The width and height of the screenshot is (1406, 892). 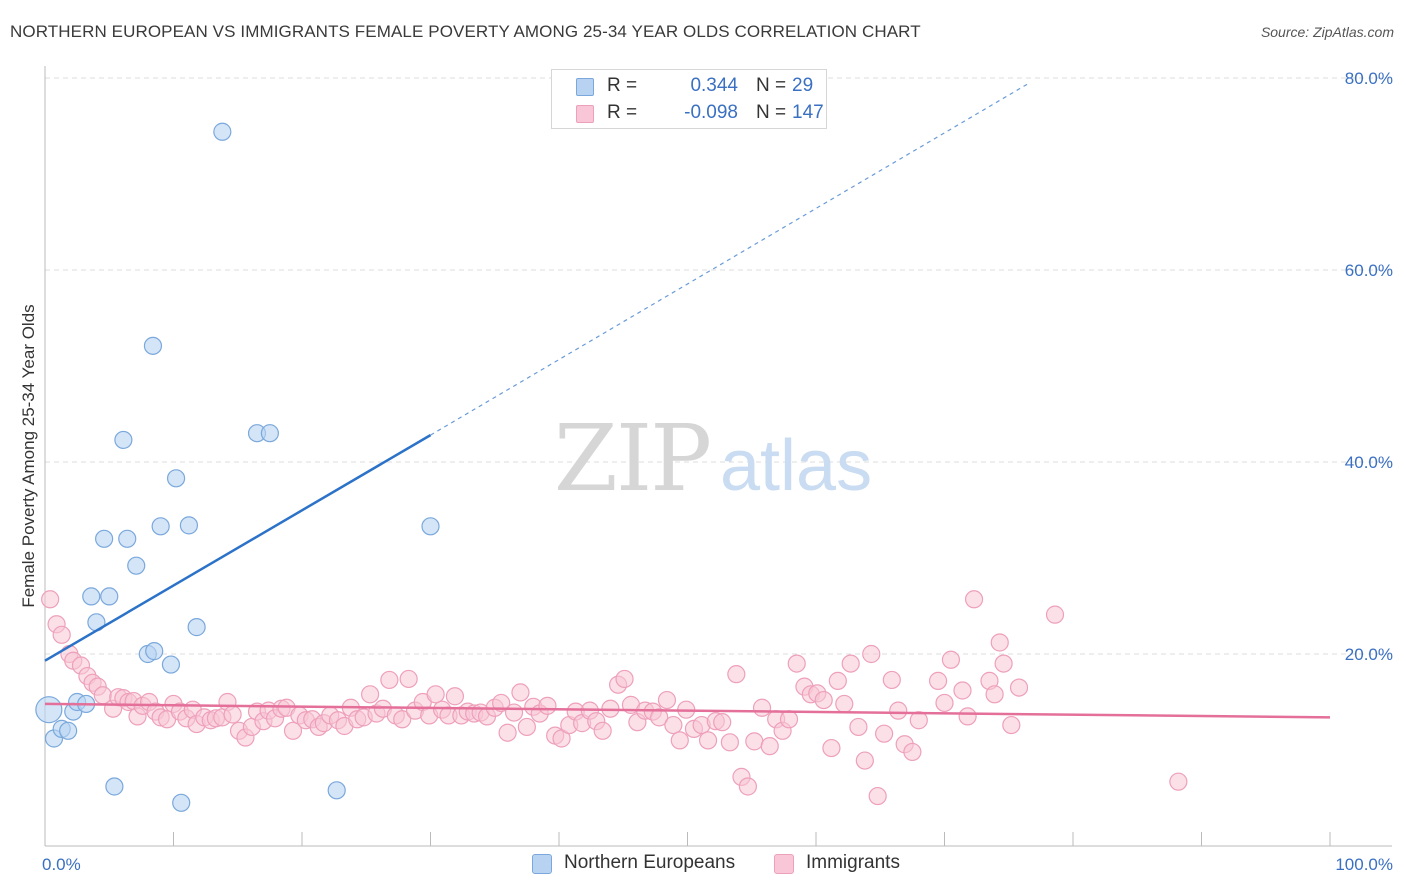 What do you see at coordinates (796, 466) in the screenshot?
I see `watermark-atlas: atlas` at bounding box center [796, 466].